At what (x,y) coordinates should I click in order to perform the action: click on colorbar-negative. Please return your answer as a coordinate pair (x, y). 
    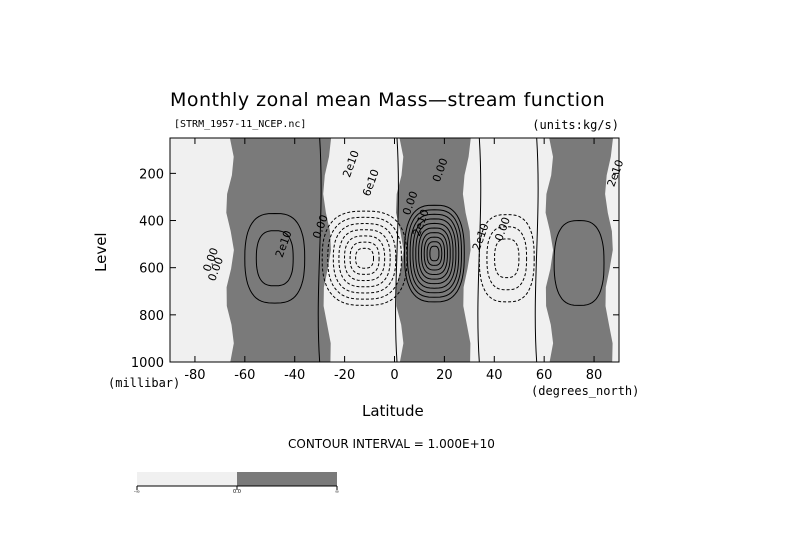
    Looking at the image, I should click on (187, 479).